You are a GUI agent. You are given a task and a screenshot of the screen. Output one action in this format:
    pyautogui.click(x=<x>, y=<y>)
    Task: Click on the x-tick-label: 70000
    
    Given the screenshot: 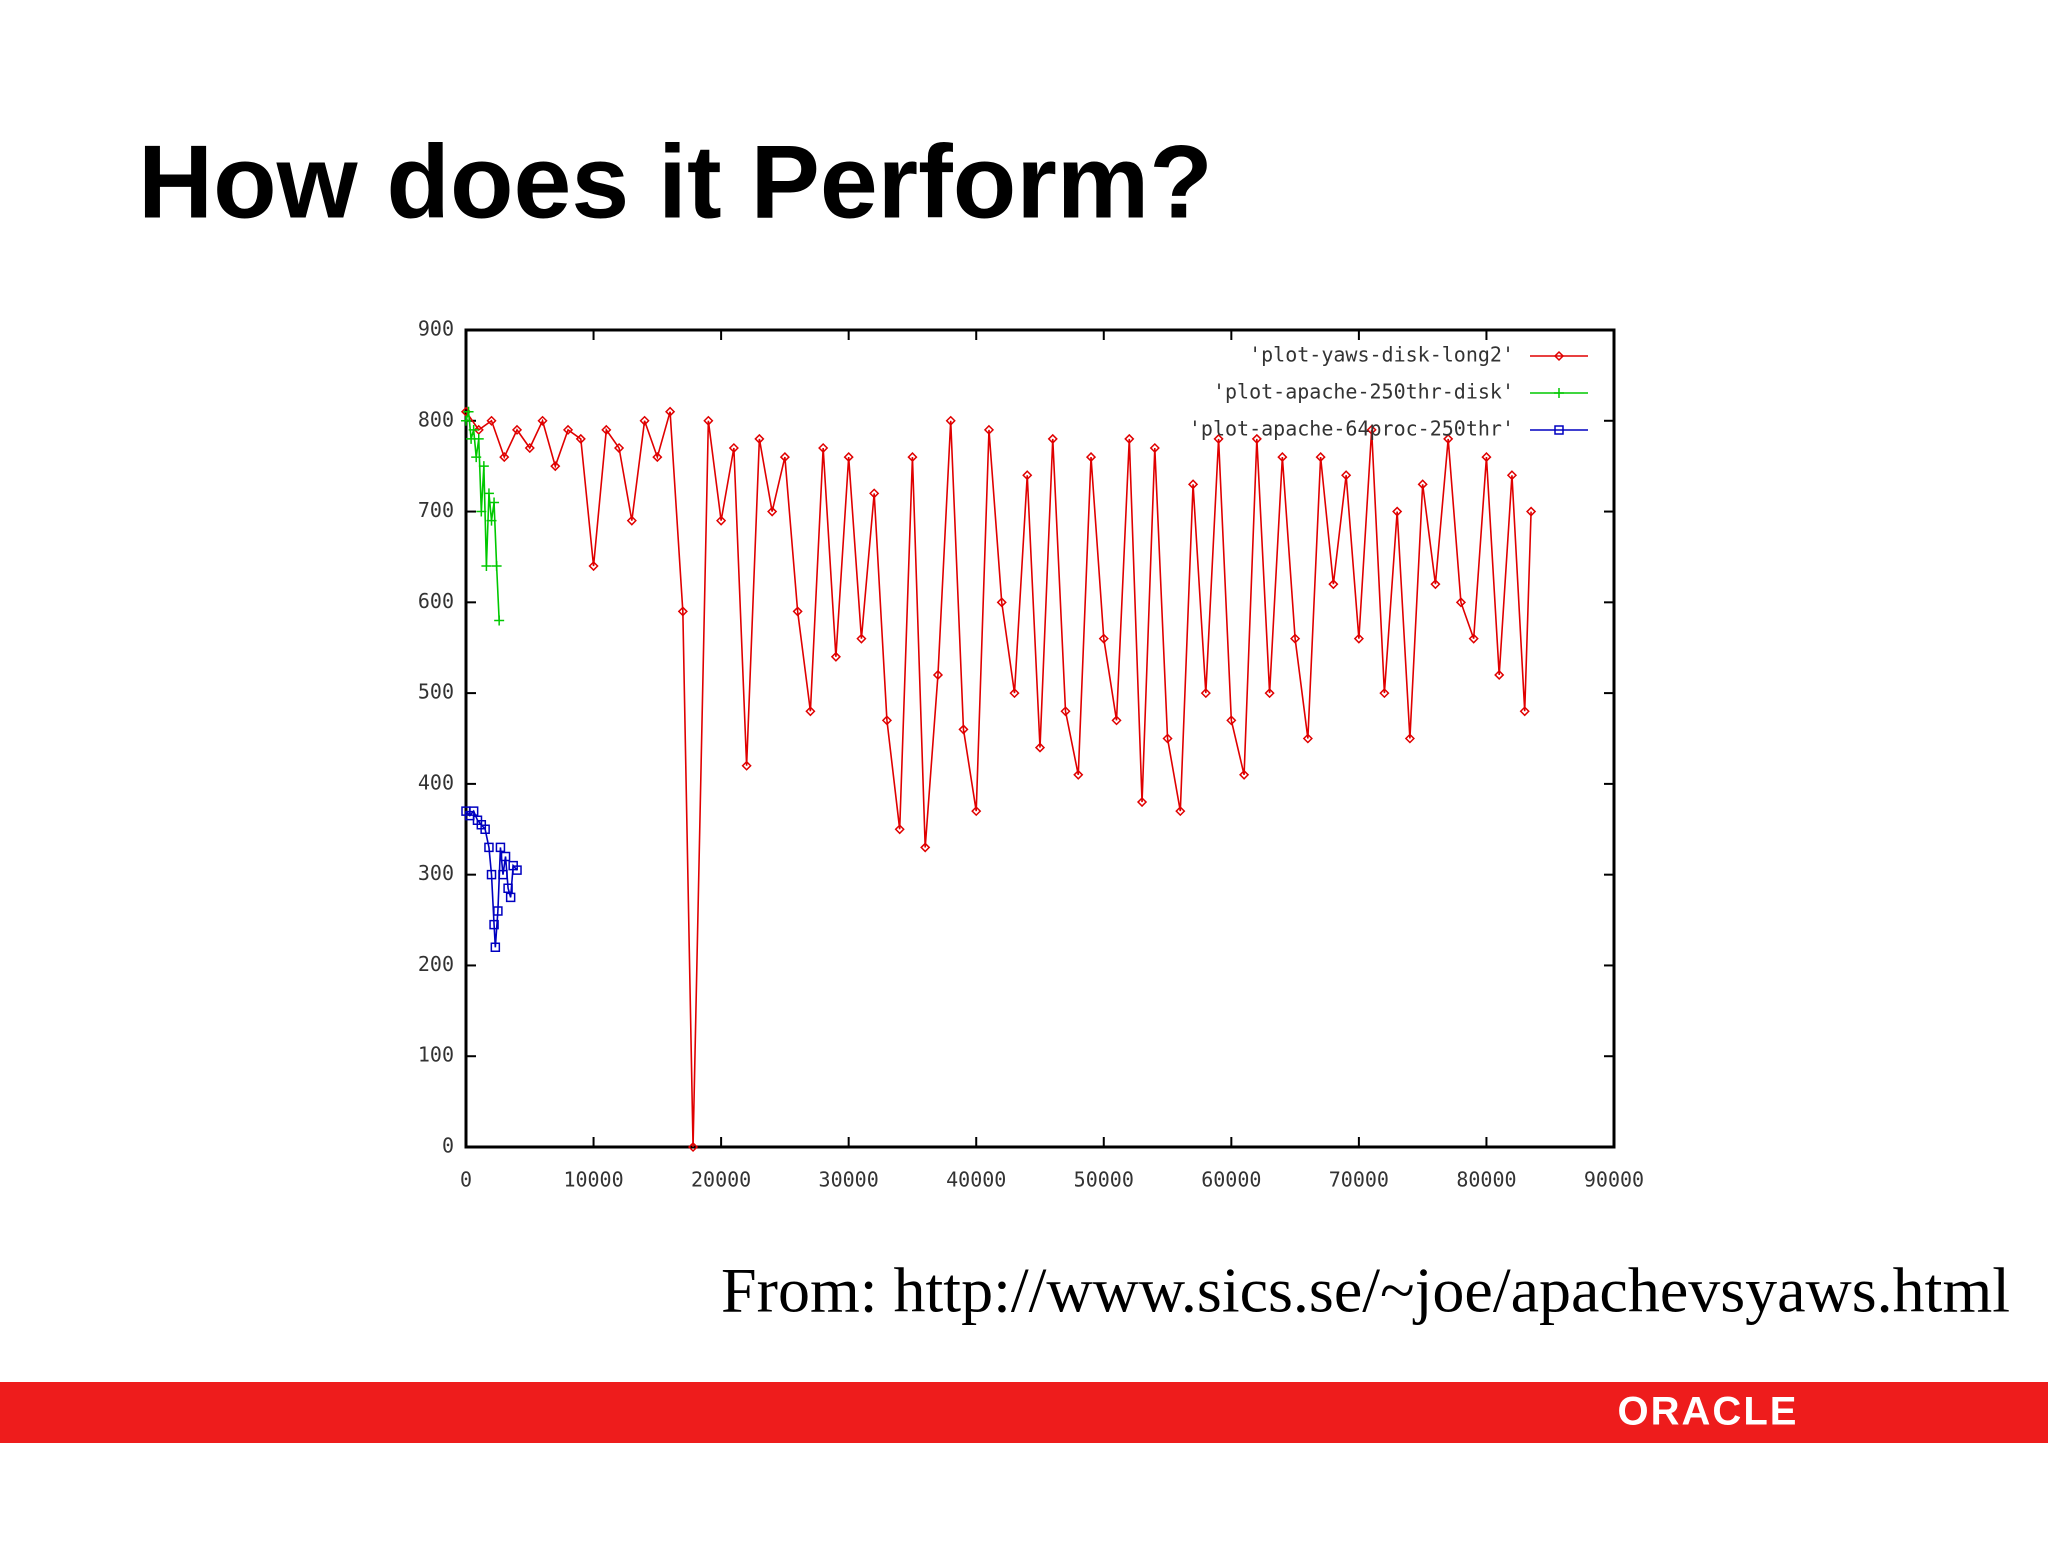 What is the action you would take?
    pyautogui.click(x=1359, y=1180)
    